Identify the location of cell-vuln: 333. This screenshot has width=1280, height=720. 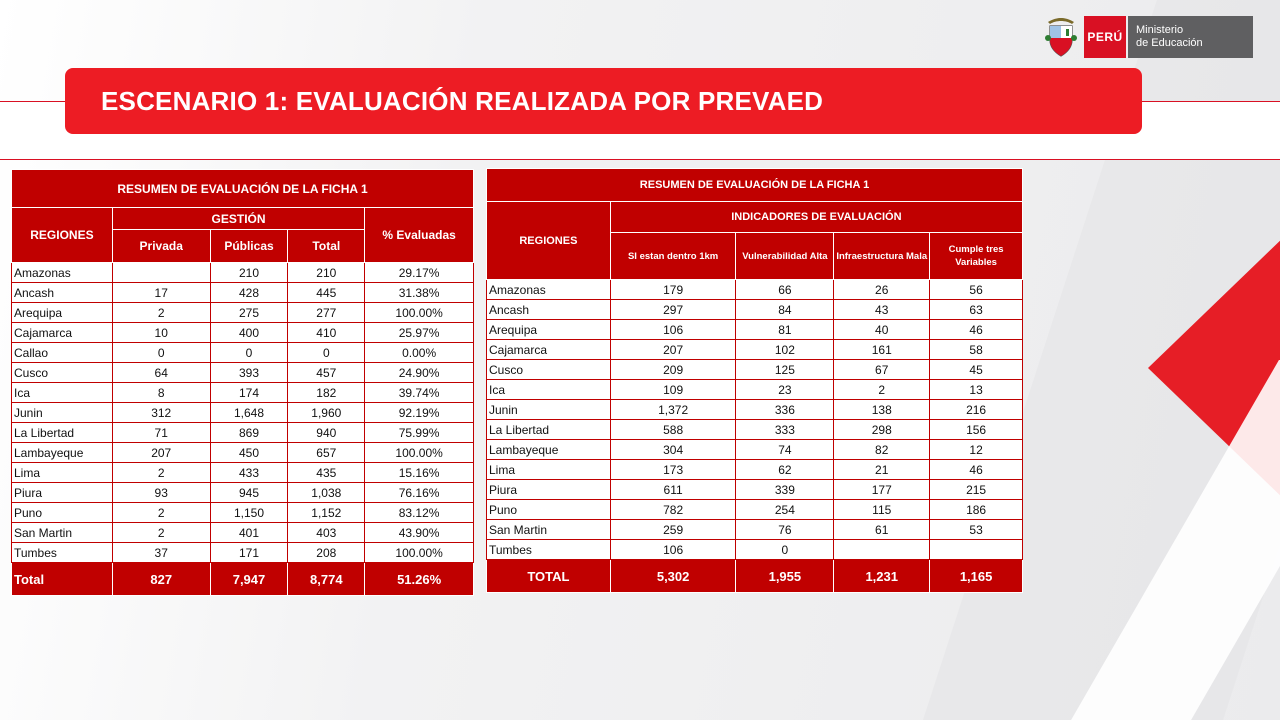
(785, 429).